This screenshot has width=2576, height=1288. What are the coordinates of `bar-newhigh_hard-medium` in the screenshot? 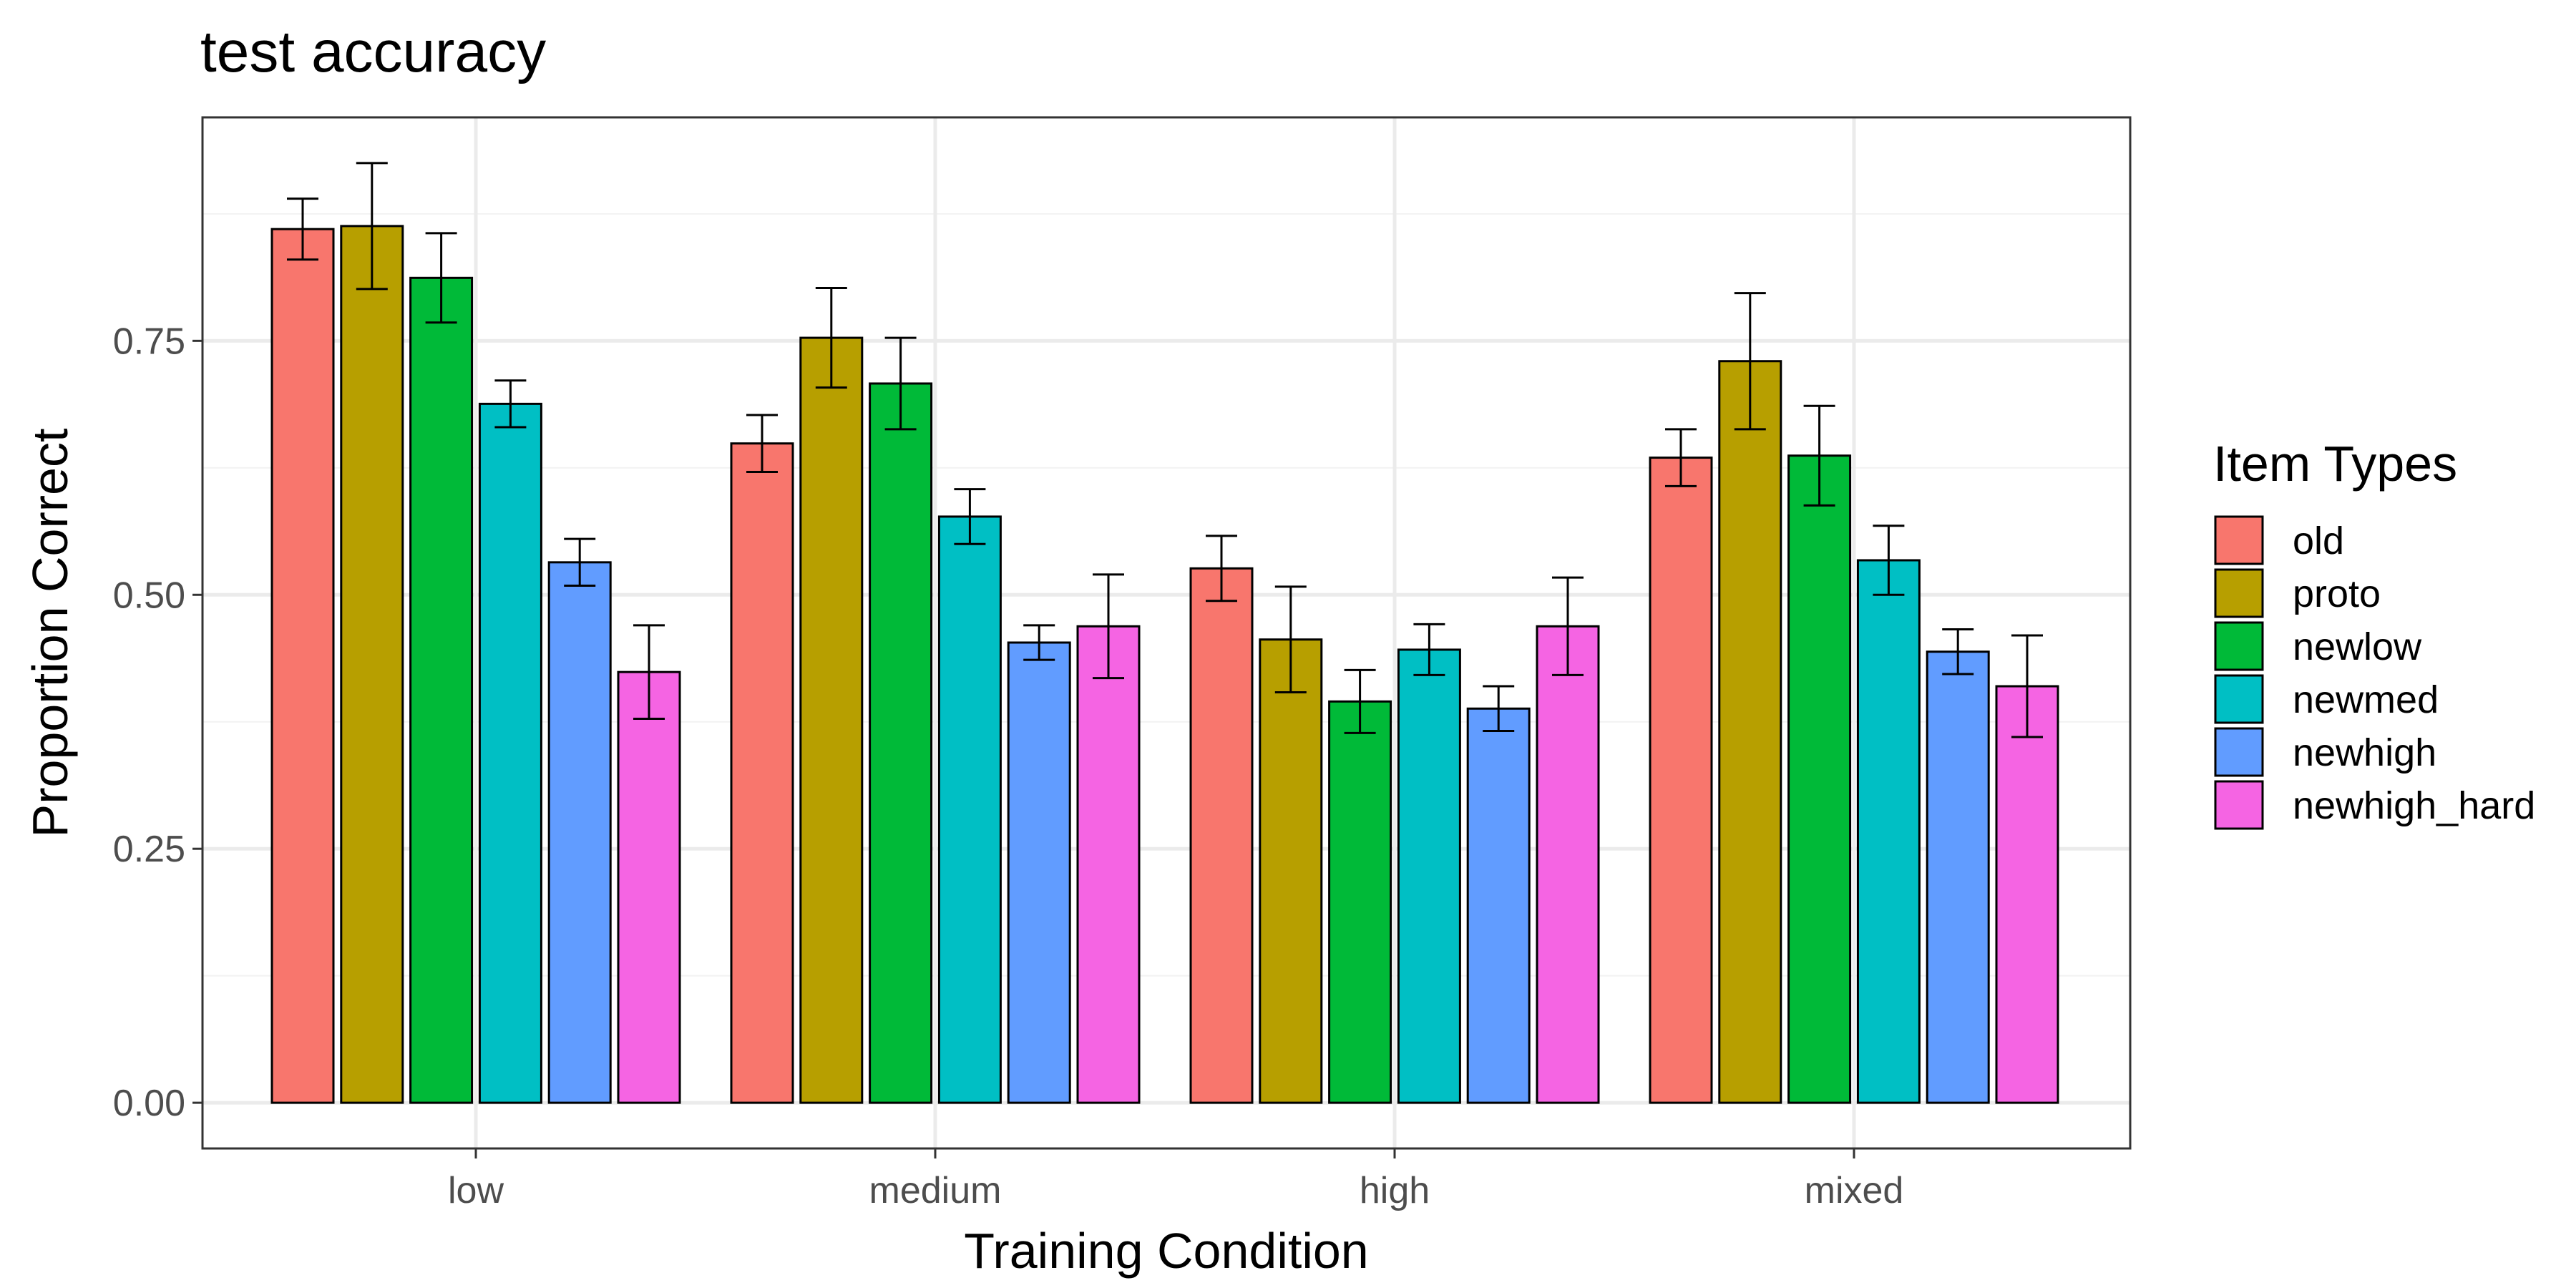 It's located at (1108, 864).